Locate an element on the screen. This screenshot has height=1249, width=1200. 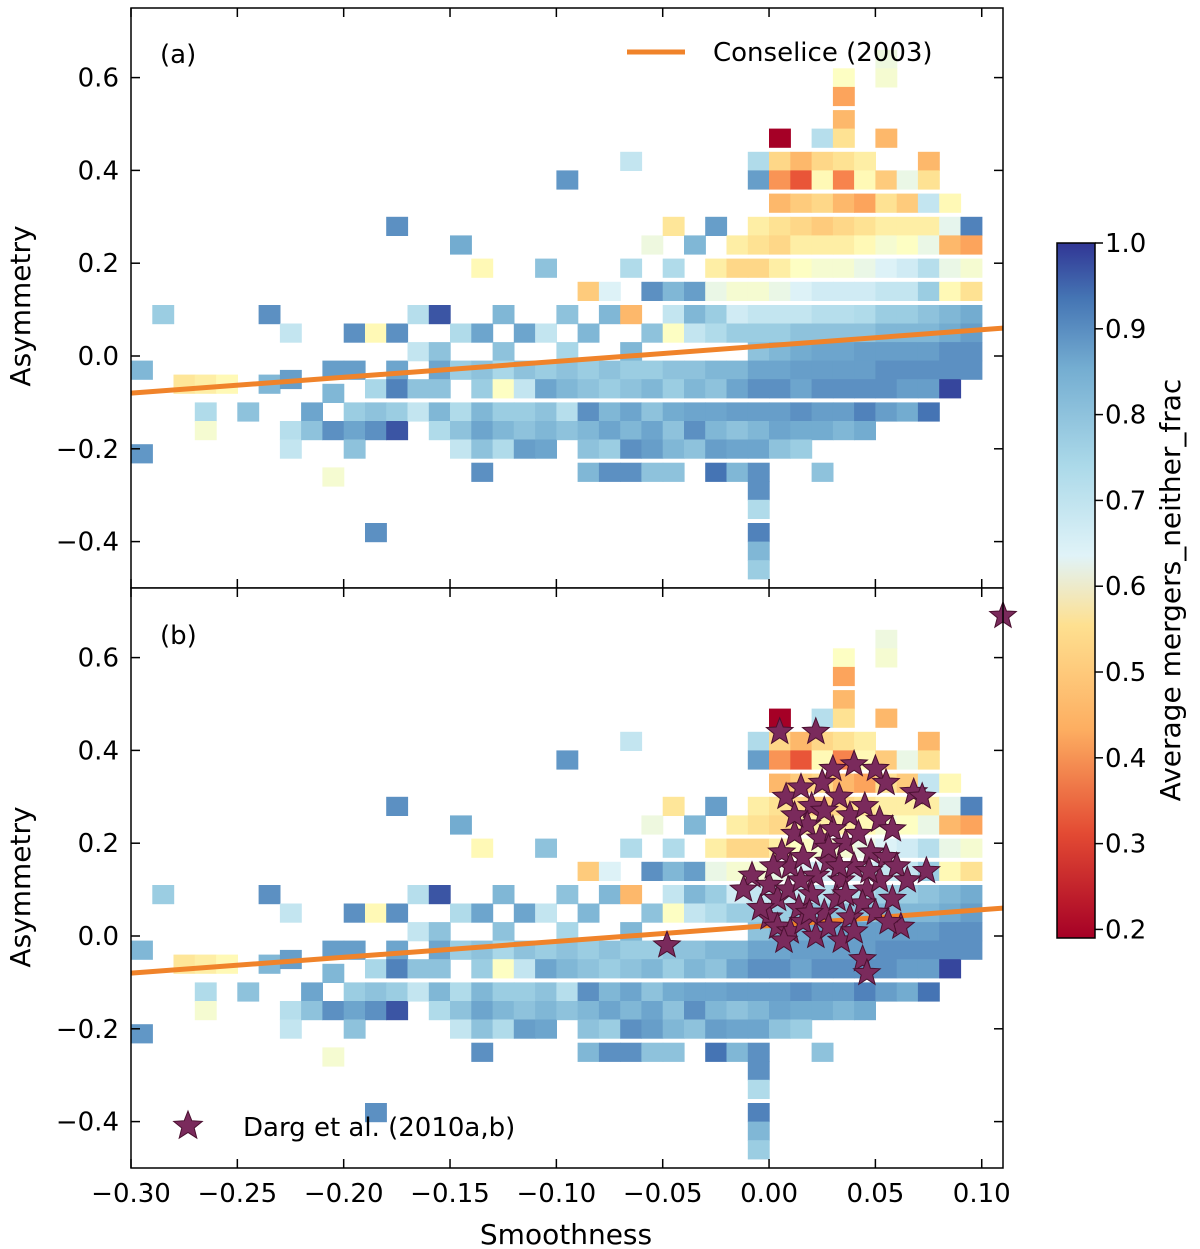
legend-conselice-label: Conselice (2003) is located at coordinates (823, 53).